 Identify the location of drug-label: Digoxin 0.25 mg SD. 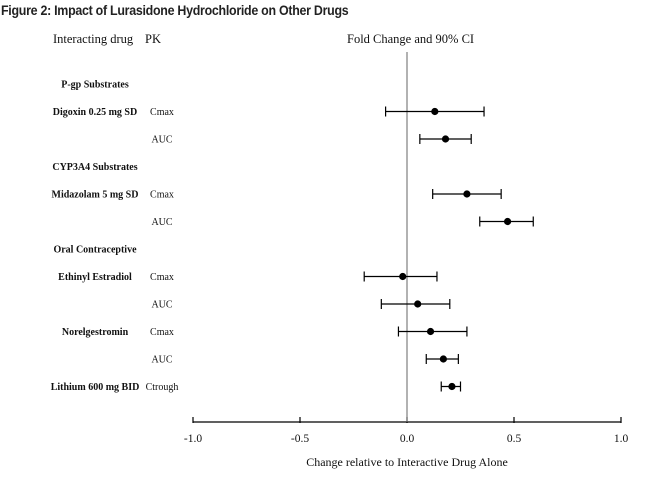
(95, 112).